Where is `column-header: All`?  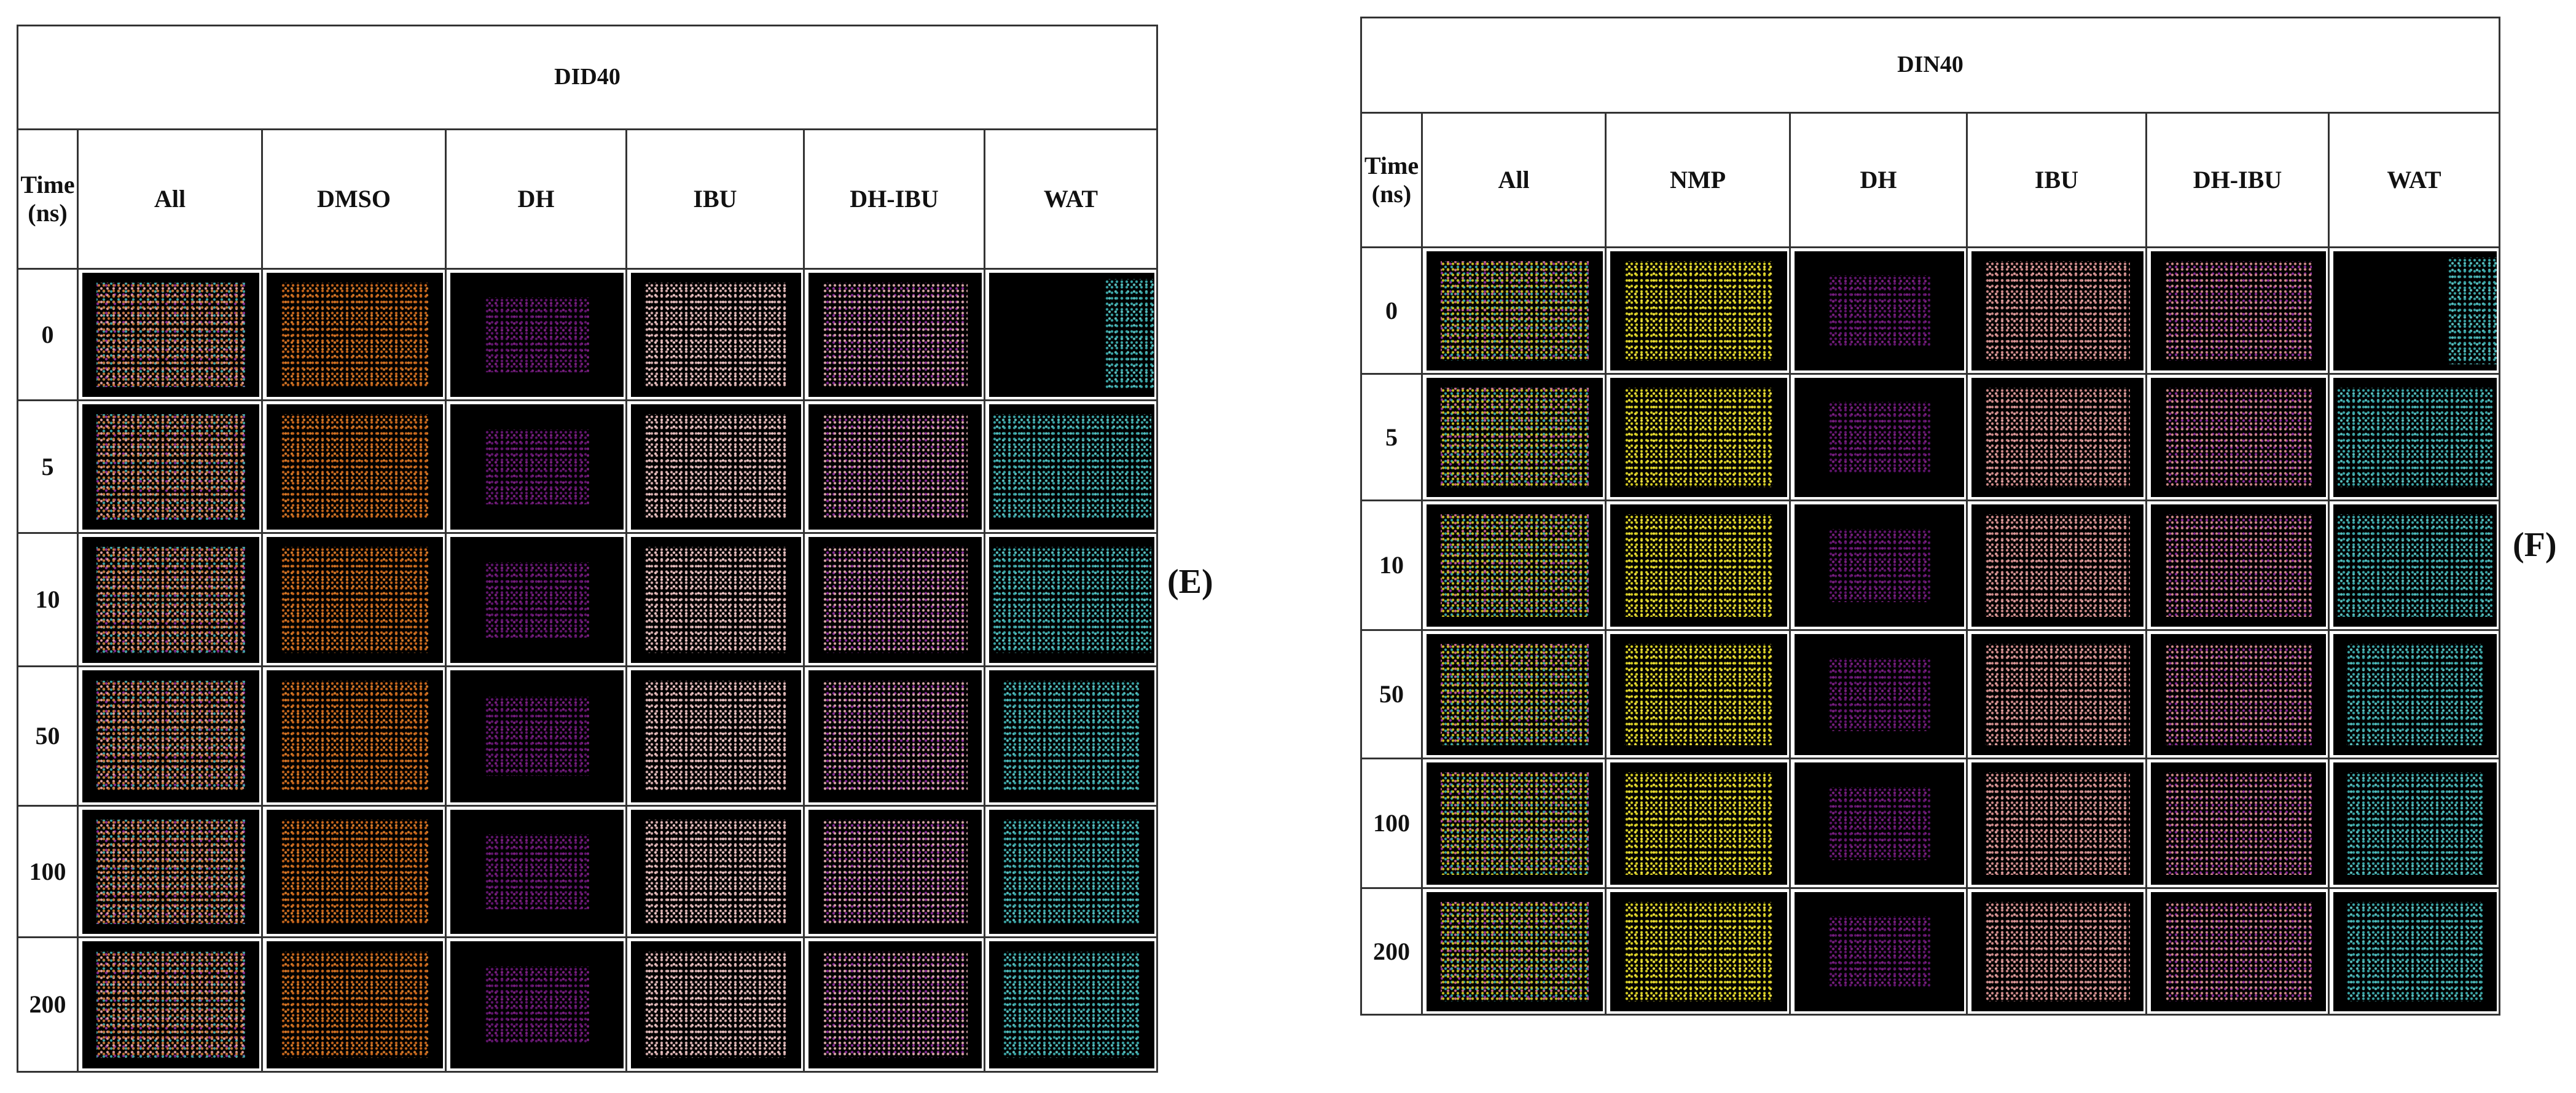
column-header: All is located at coordinates (170, 199).